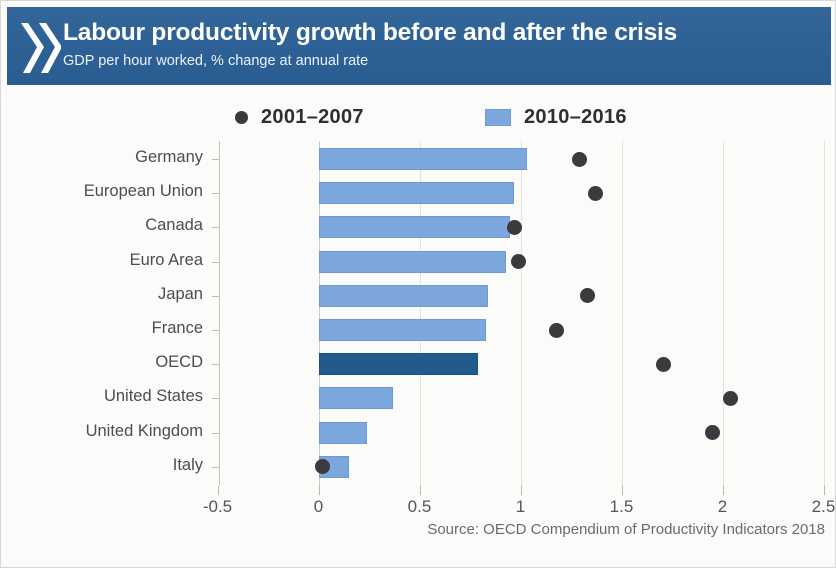 The image size is (836, 568). I want to click on y-axis-line, so click(219, 313).